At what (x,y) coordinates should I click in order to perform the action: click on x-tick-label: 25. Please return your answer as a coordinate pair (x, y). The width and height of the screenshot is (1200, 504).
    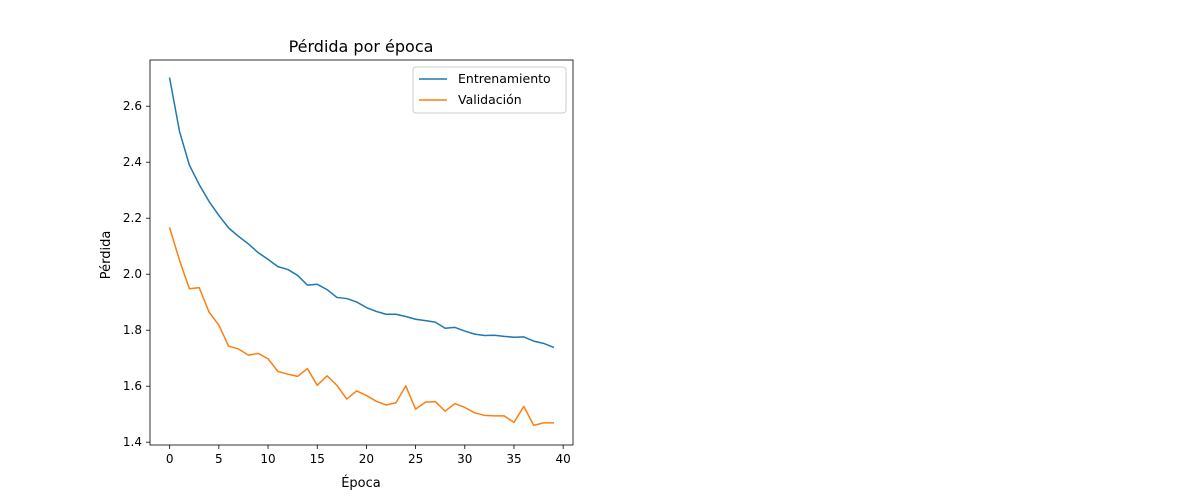
    Looking at the image, I should click on (415, 459).